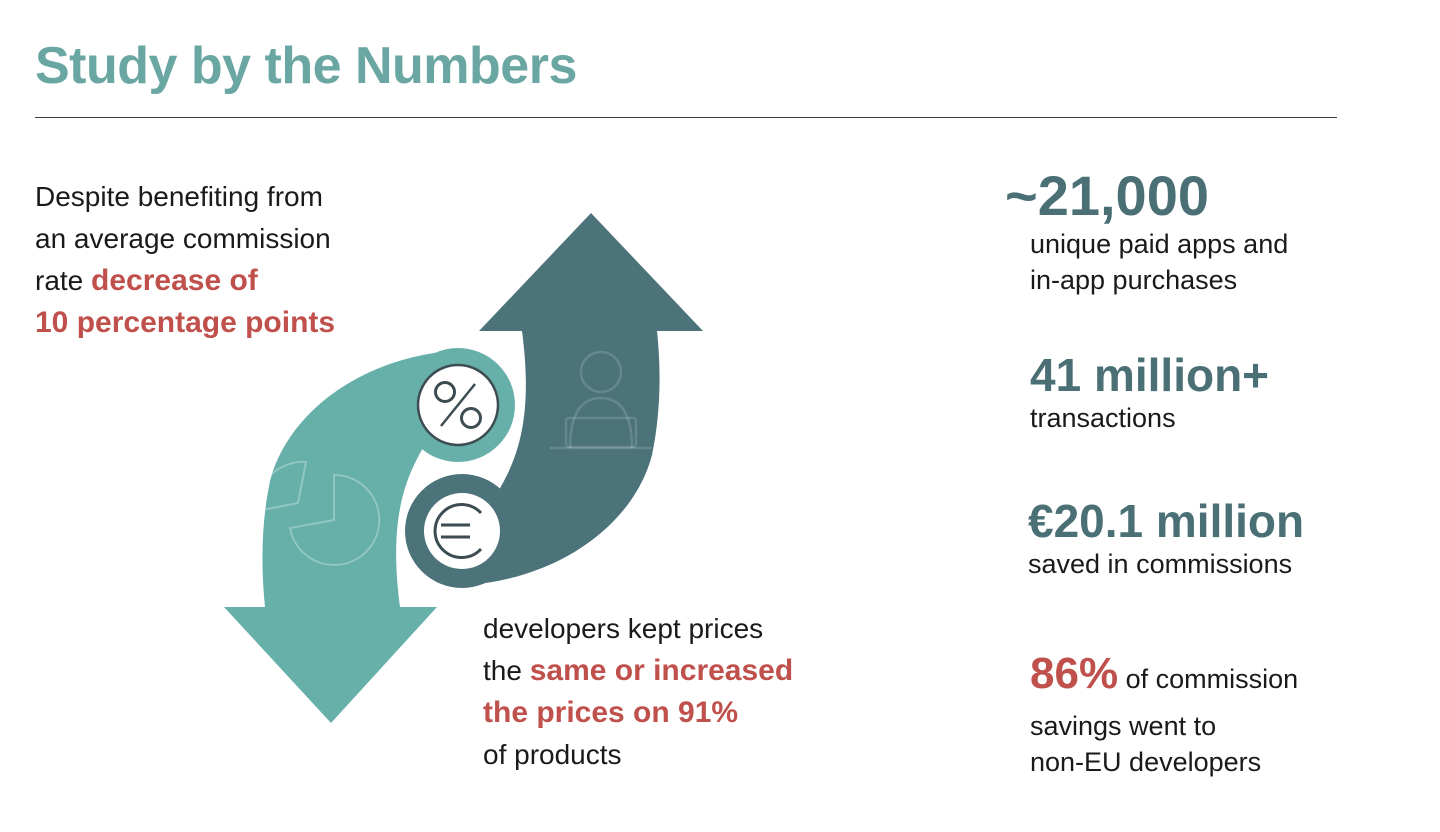  What do you see at coordinates (1146, 762) in the screenshot?
I see `stat-desc-line: non-EU developers` at bounding box center [1146, 762].